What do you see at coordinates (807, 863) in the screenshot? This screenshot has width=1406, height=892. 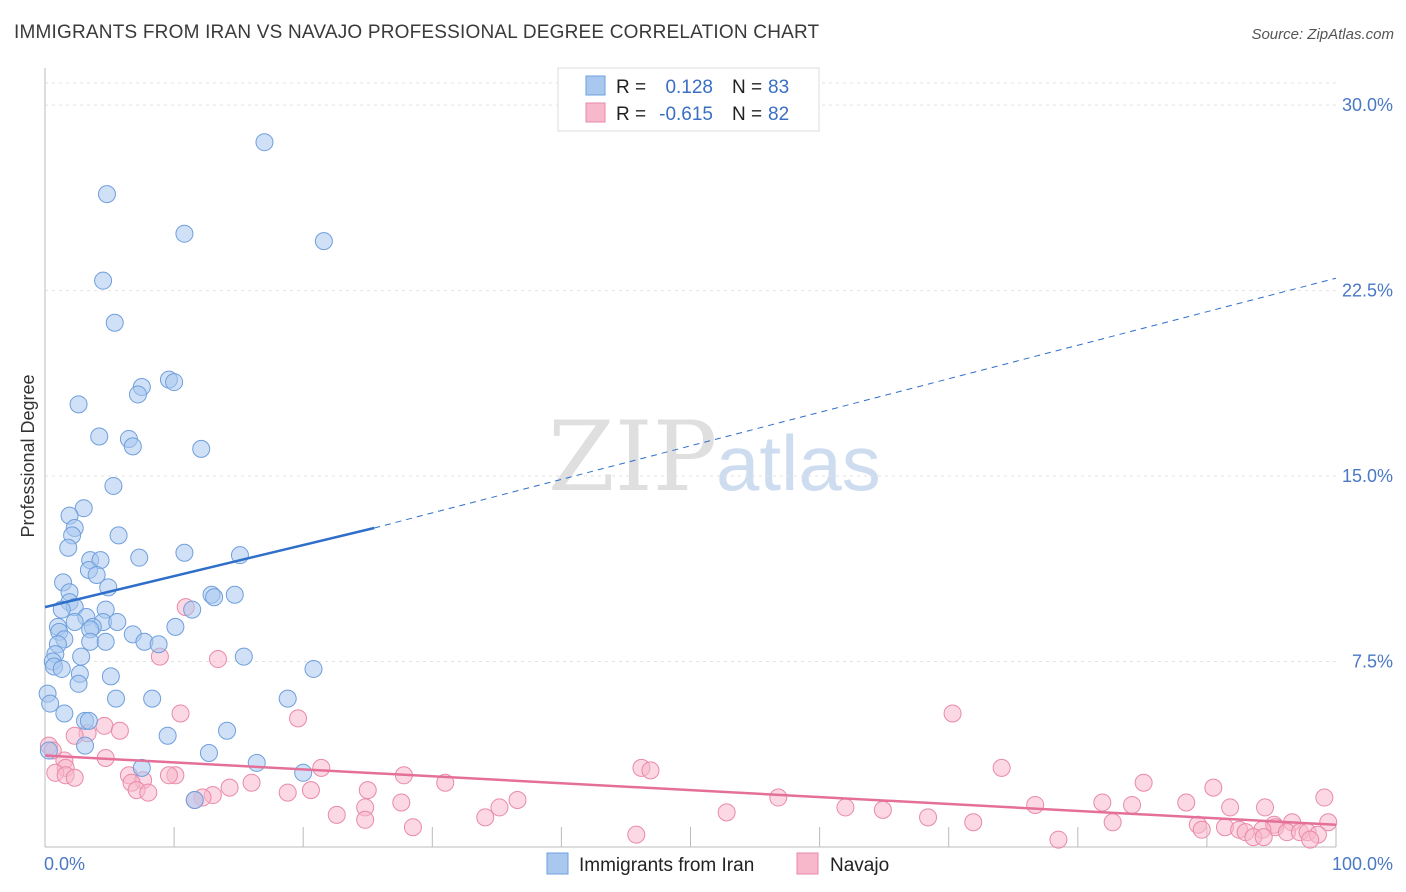 I see `legend-swatch-navajo` at bounding box center [807, 863].